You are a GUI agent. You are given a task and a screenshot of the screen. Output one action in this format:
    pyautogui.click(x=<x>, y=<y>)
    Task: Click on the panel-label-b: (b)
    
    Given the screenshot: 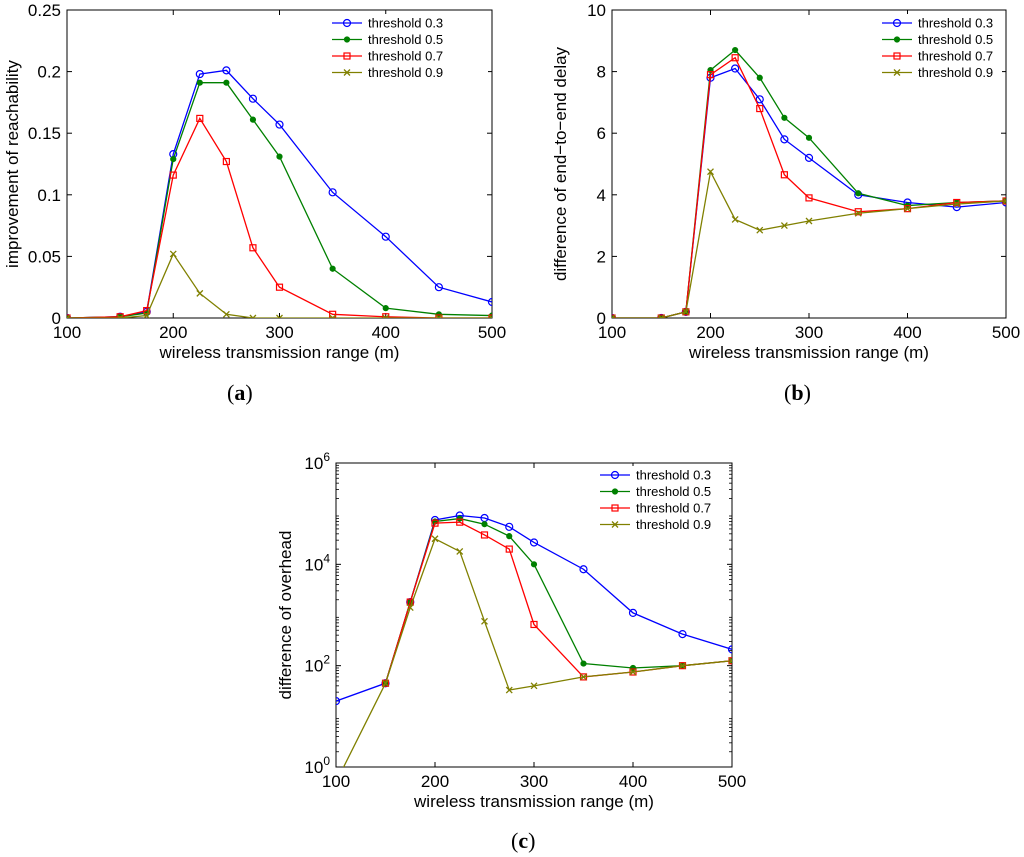 What is the action you would take?
    pyautogui.click(x=797, y=392)
    